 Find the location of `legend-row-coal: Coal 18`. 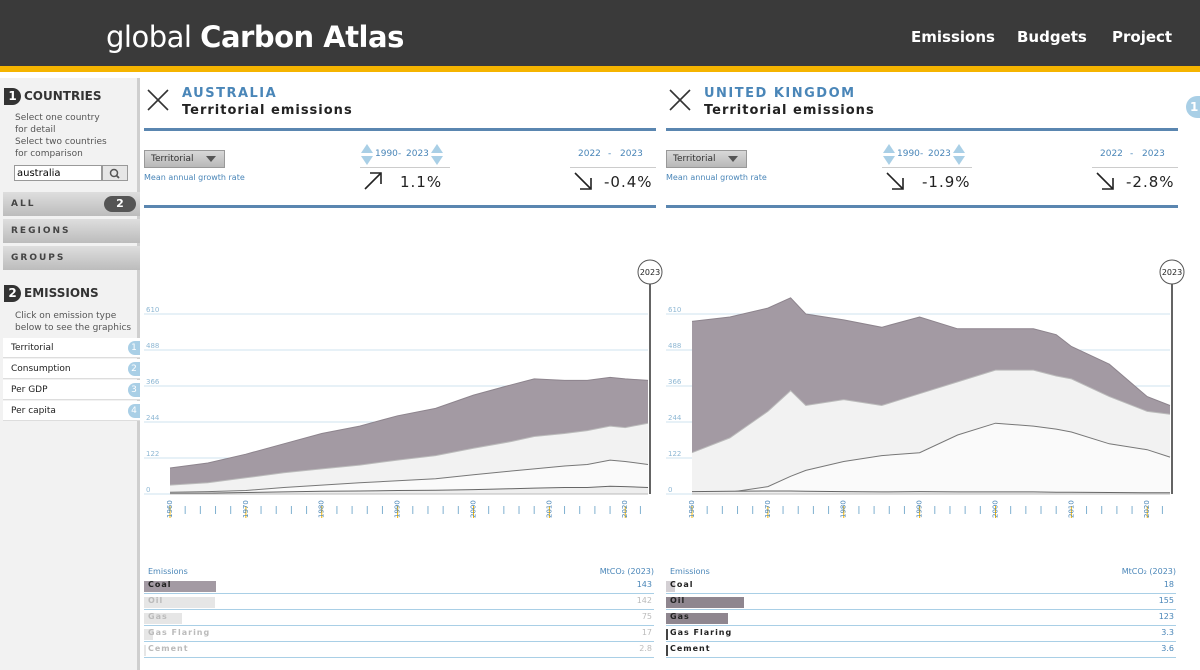

legend-row-coal: Coal 18 is located at coordinates (921, 586).